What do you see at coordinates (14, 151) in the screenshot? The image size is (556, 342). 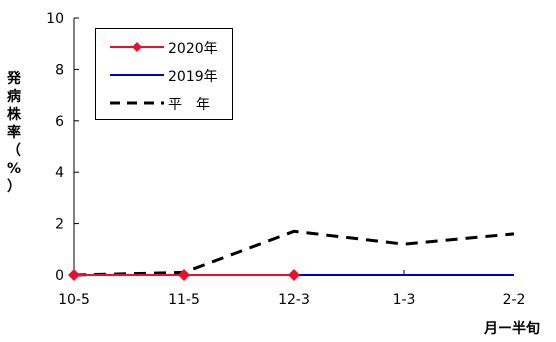 I see `y-axis-label-char: （` at bounding box center [14, 151].